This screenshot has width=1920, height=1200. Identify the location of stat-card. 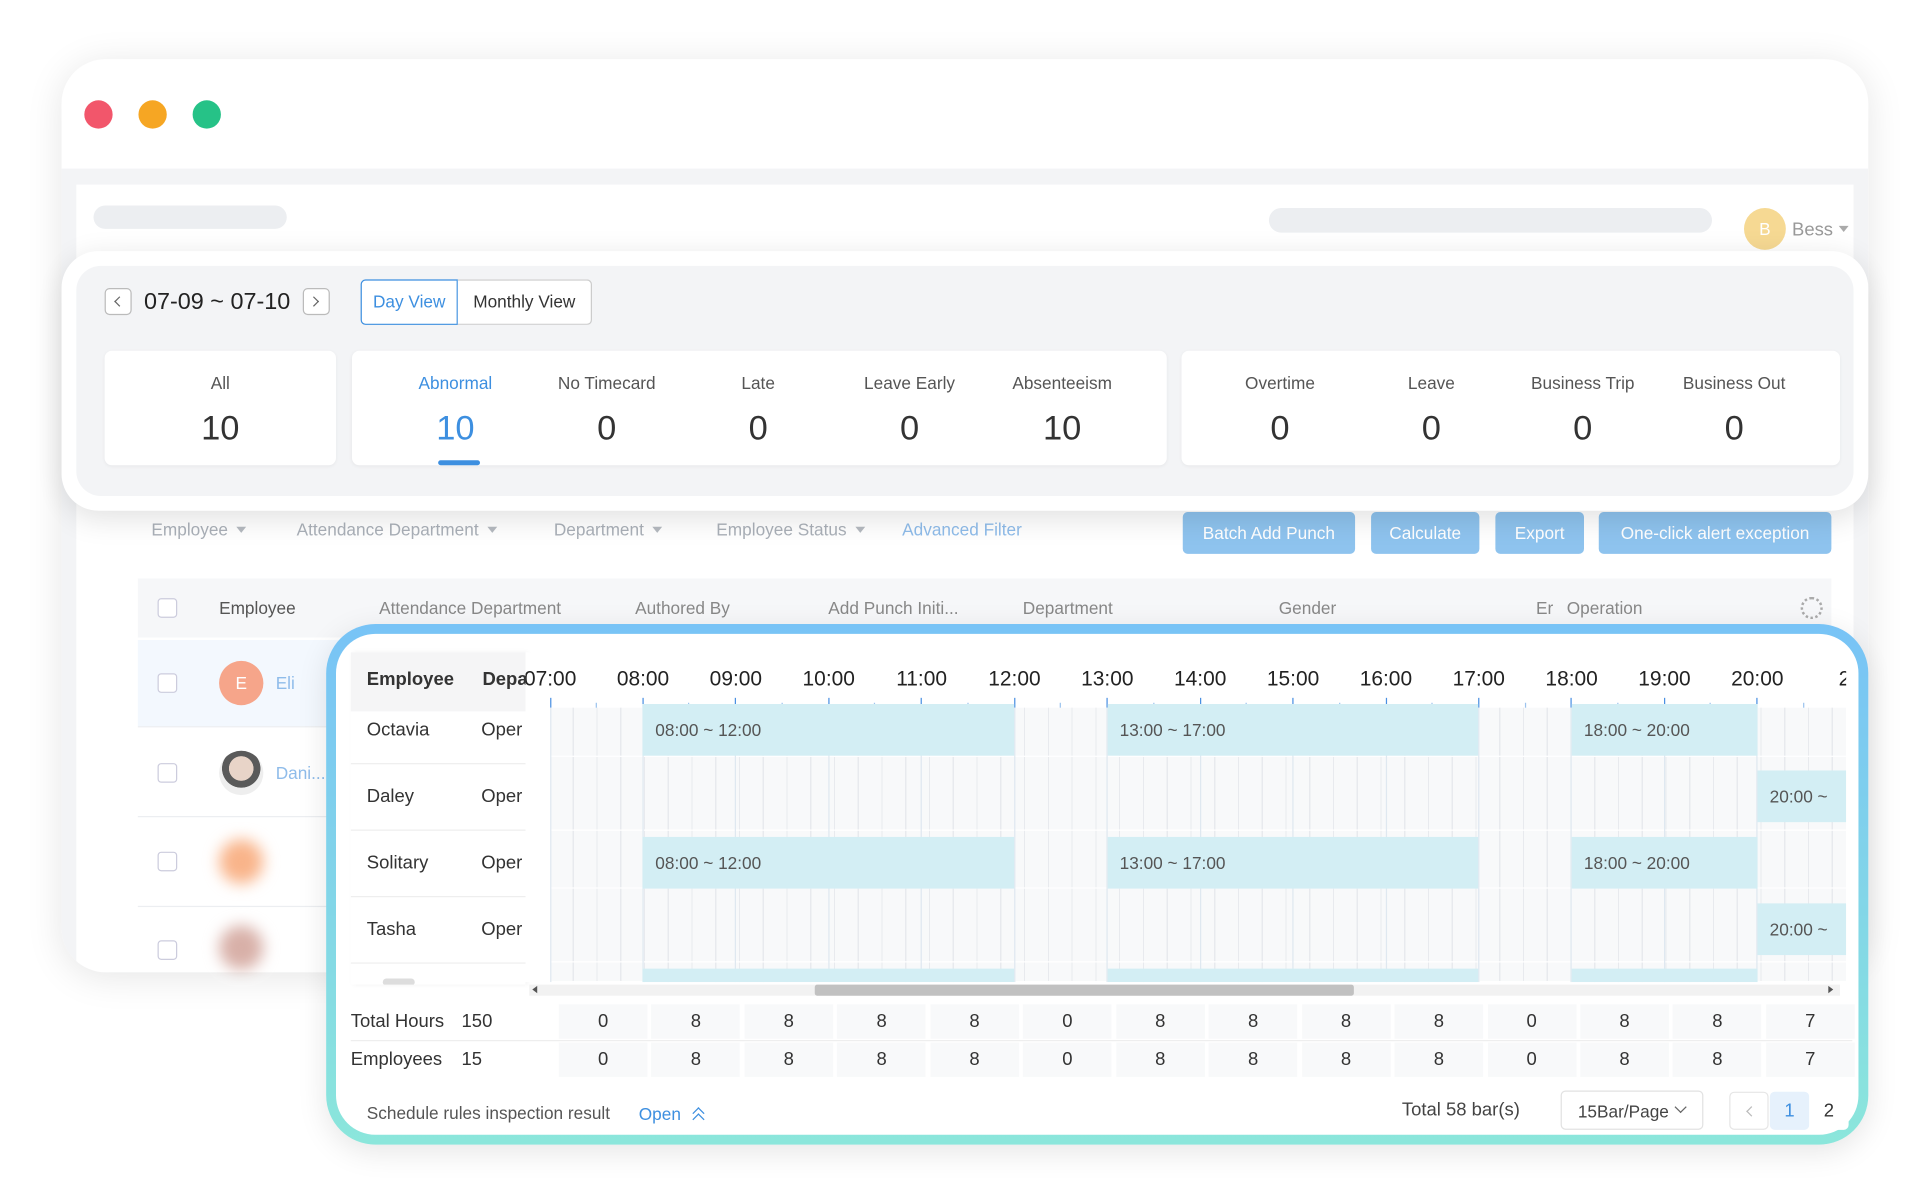
(1510, 408).